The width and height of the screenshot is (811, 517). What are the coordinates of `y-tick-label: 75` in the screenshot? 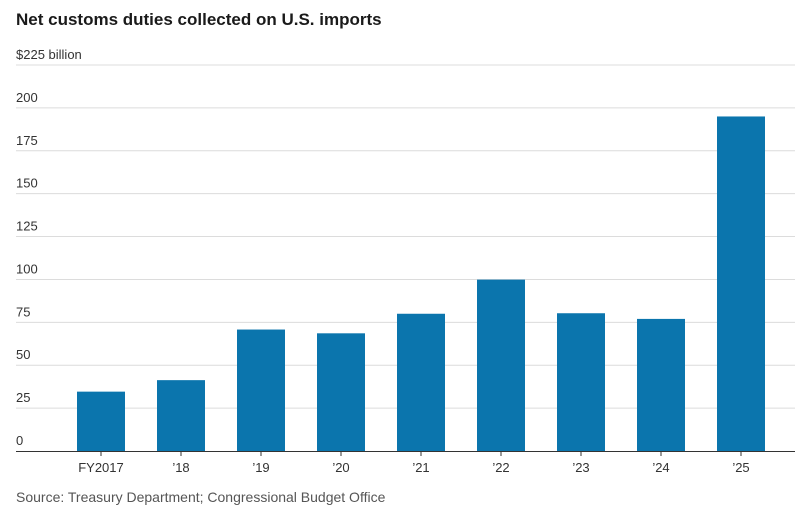 It's located at (23, 311).